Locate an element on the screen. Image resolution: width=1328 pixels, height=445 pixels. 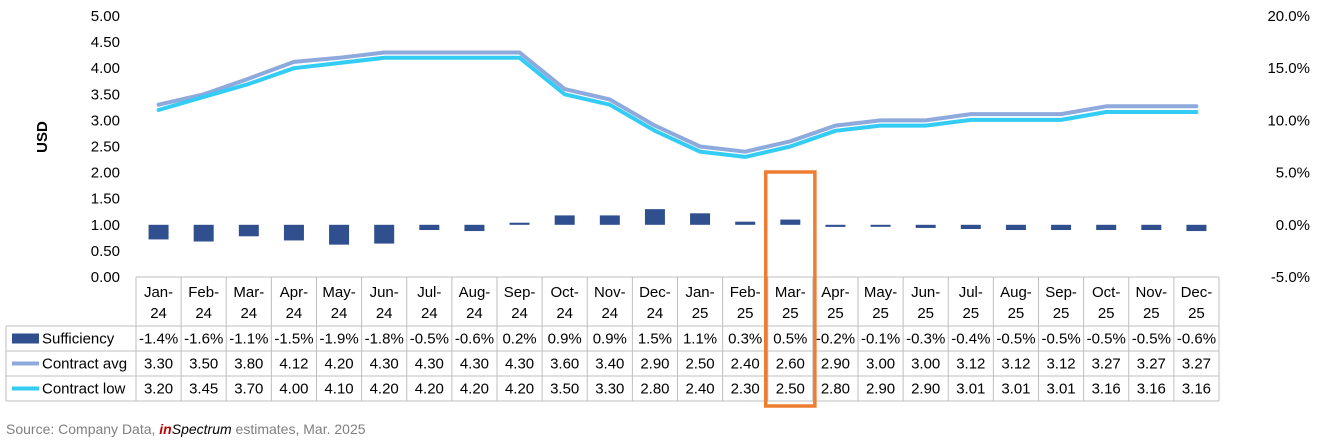
right-axis-tick-label: 20.0% is located at coordinates (1288, 16).